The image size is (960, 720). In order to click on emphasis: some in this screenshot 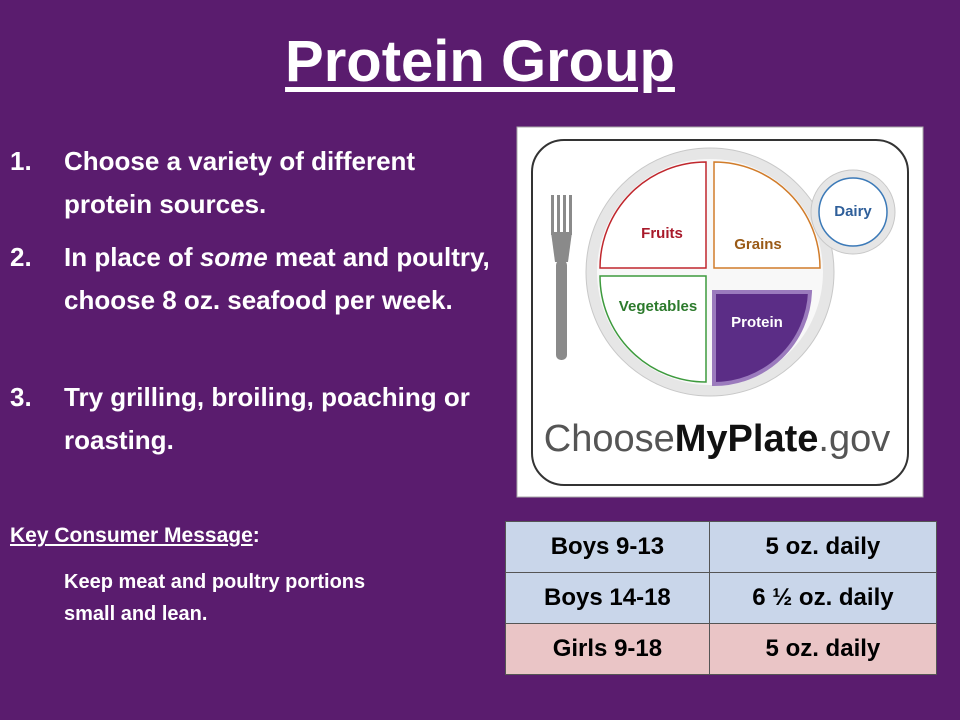, I will do `click(233, 257)`.